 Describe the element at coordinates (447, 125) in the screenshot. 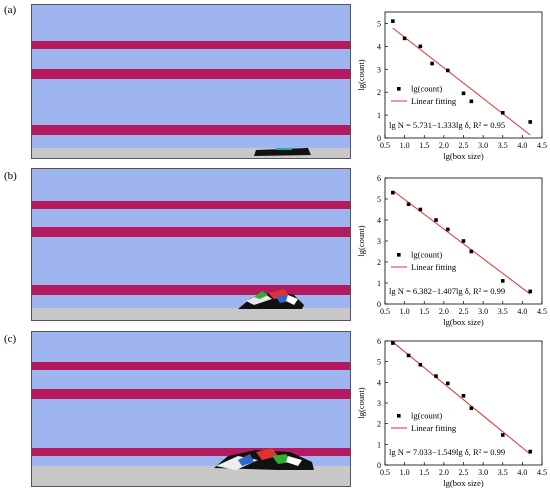

I see `fit-equation: lg N = 5.731−1.333lg δ, R² = 0.95` at that location.